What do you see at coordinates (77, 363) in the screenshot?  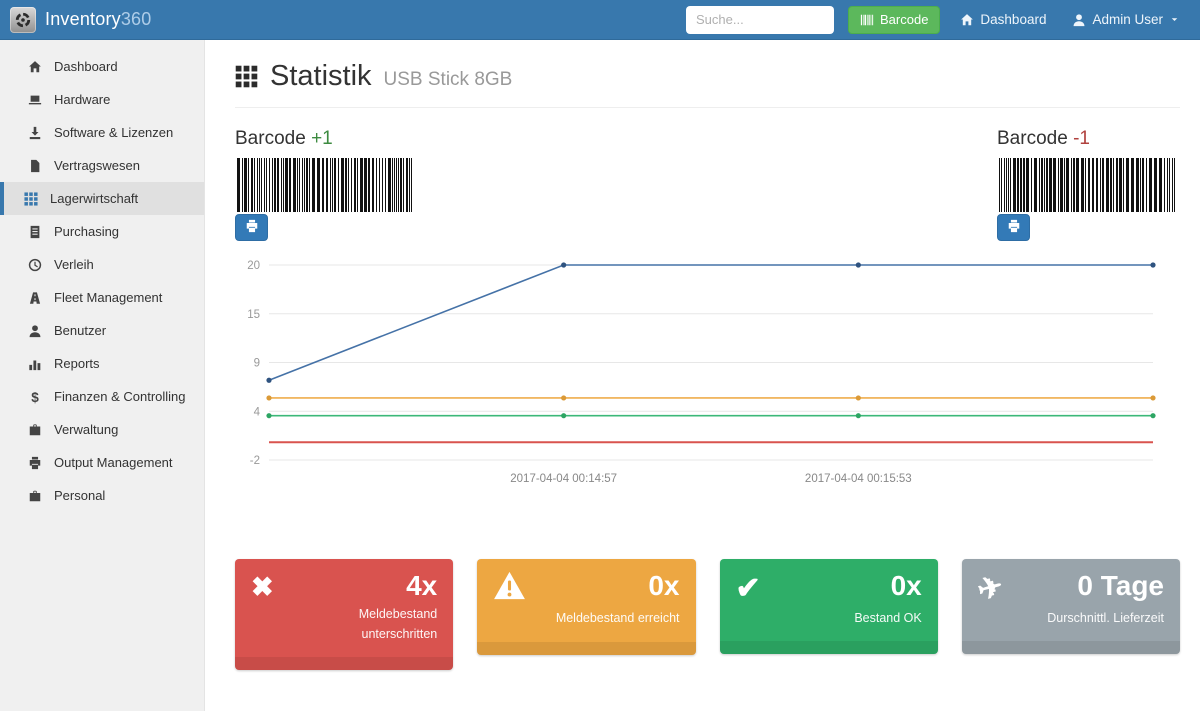 I see `sidebar-item-label: Reports` at bounding box center [77, 363].